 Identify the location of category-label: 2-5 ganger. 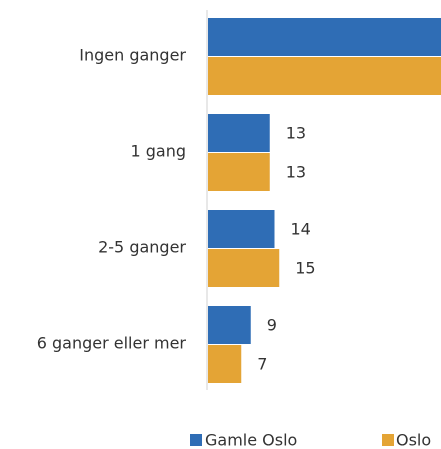
(142, 247).